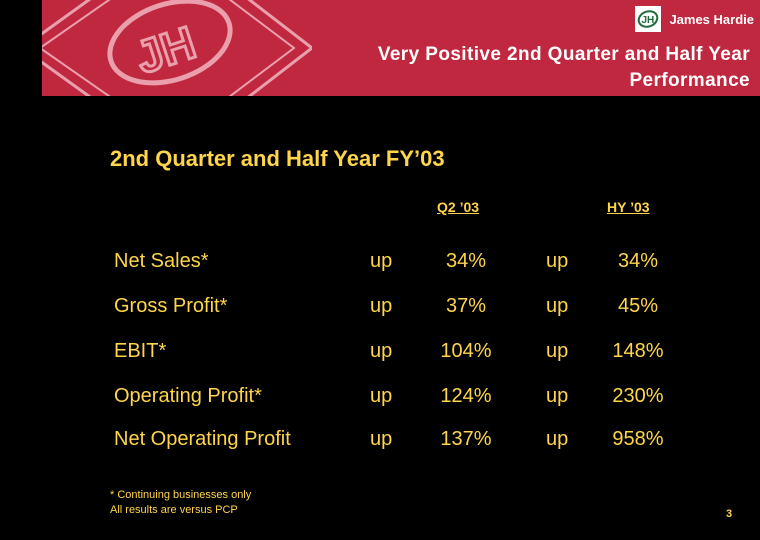  What do you see at coordinates (466, 396) in the screenshot?
I see `q2-value: 124%` at bounding box center [466, 396].